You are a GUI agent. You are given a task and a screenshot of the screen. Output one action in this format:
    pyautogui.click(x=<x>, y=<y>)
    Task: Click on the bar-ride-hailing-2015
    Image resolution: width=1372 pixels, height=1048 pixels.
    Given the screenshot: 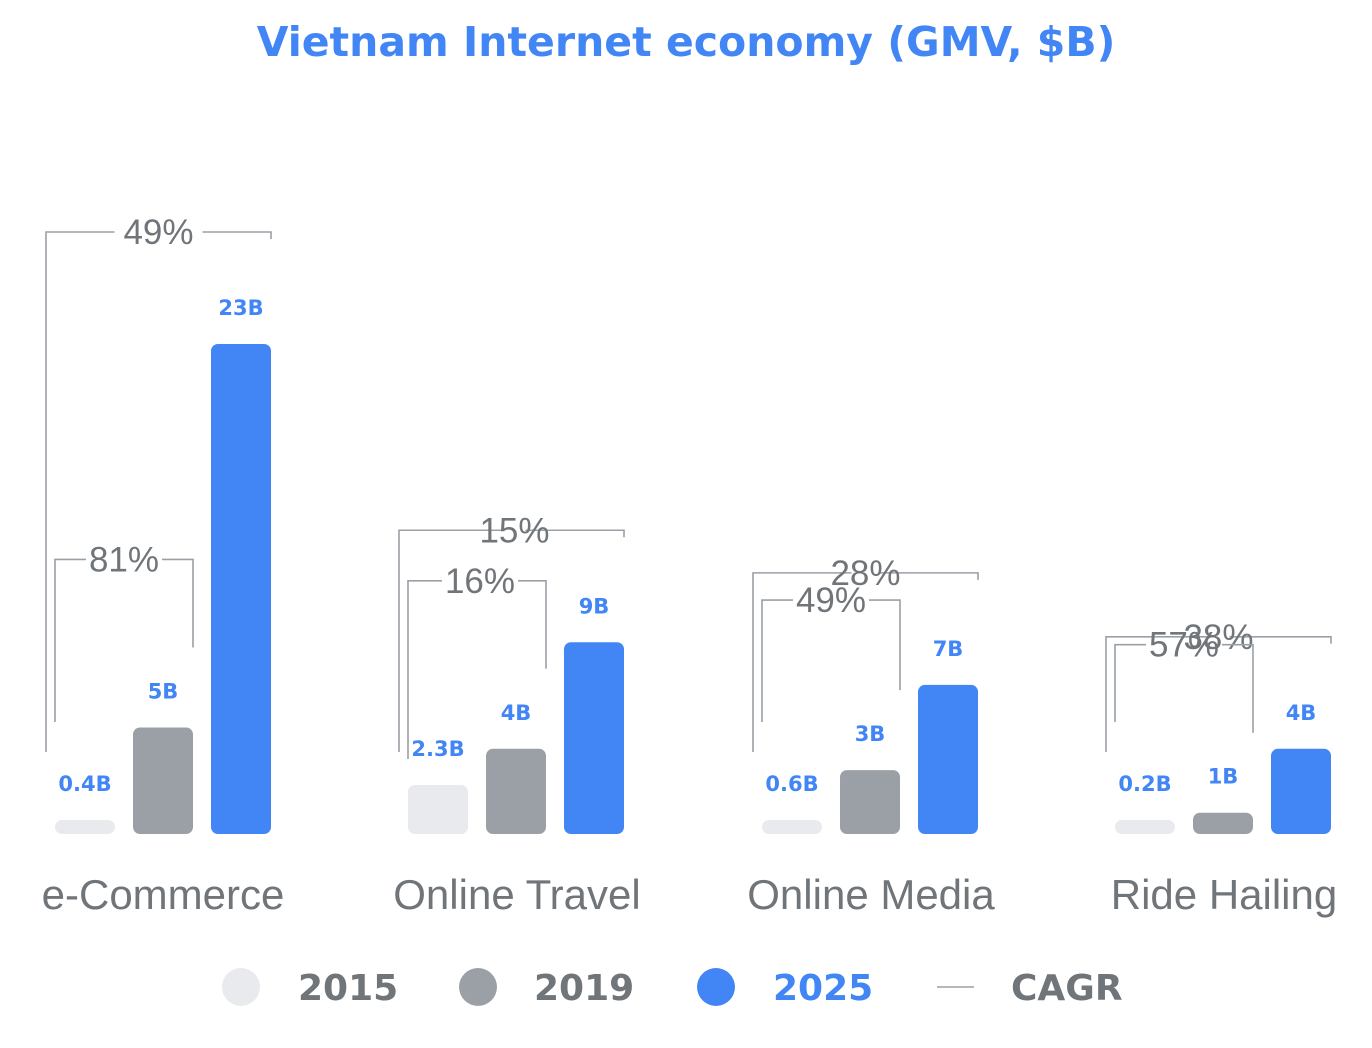 What is the action you would take?
    pyautogui.click(x=1145, y=827)
    